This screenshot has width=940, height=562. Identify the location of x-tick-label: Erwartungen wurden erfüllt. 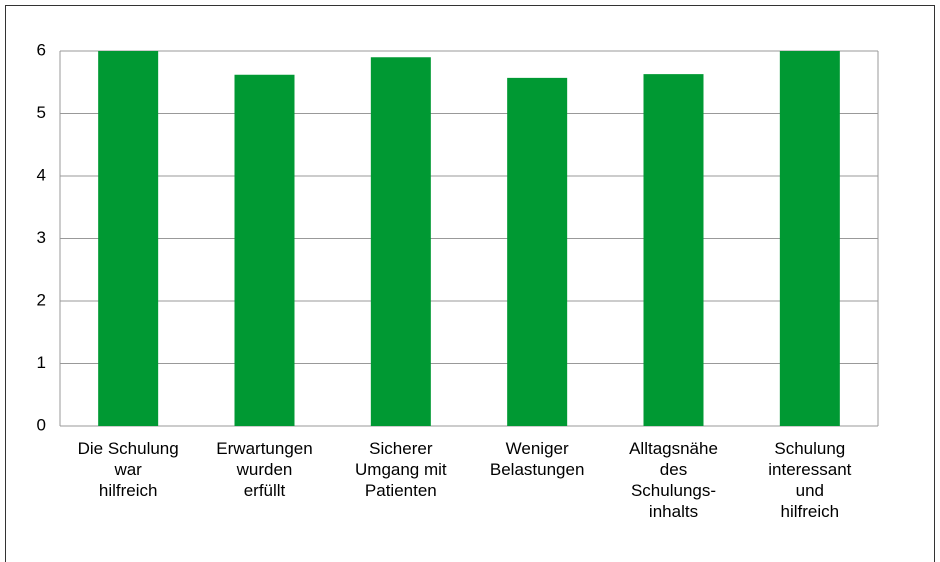
(264, 469).